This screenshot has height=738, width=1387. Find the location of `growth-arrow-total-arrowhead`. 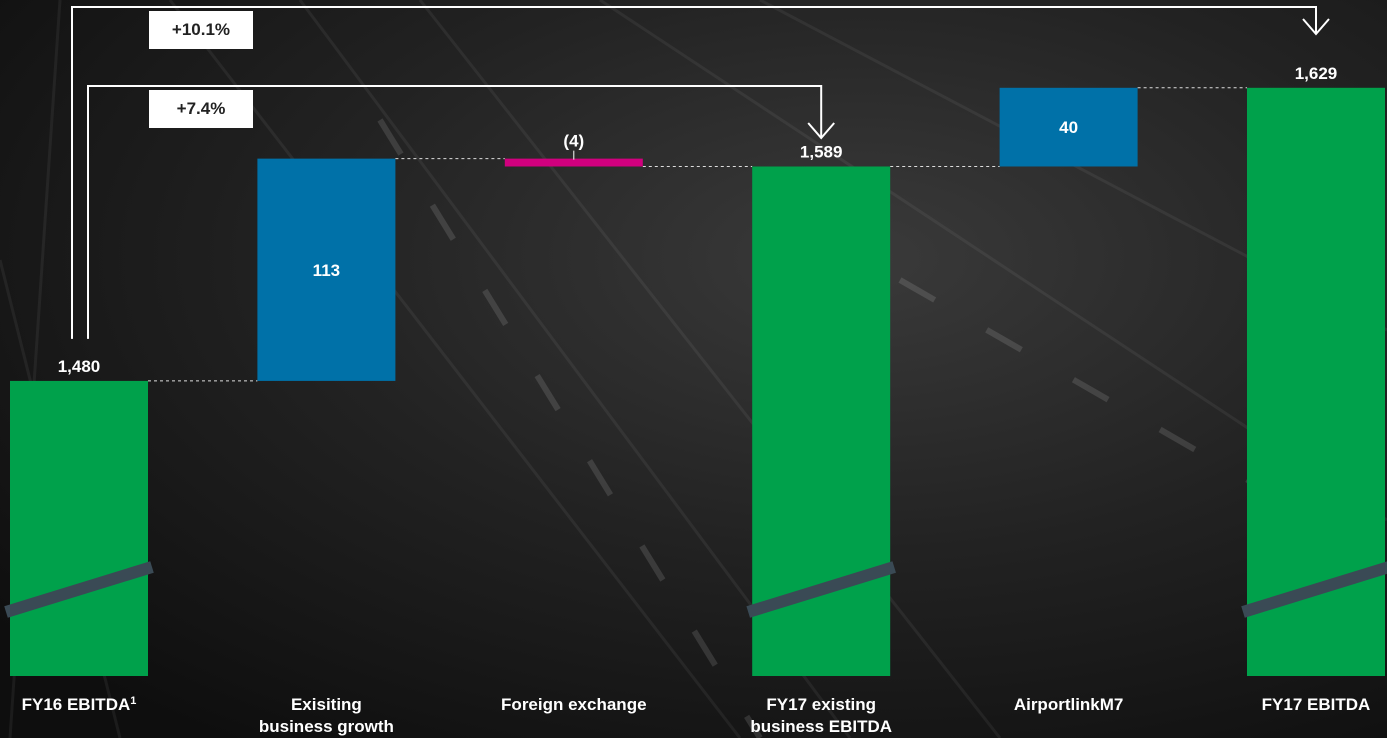

growth-arrow-total-arrowhead is located at coordinates (1316, 27).